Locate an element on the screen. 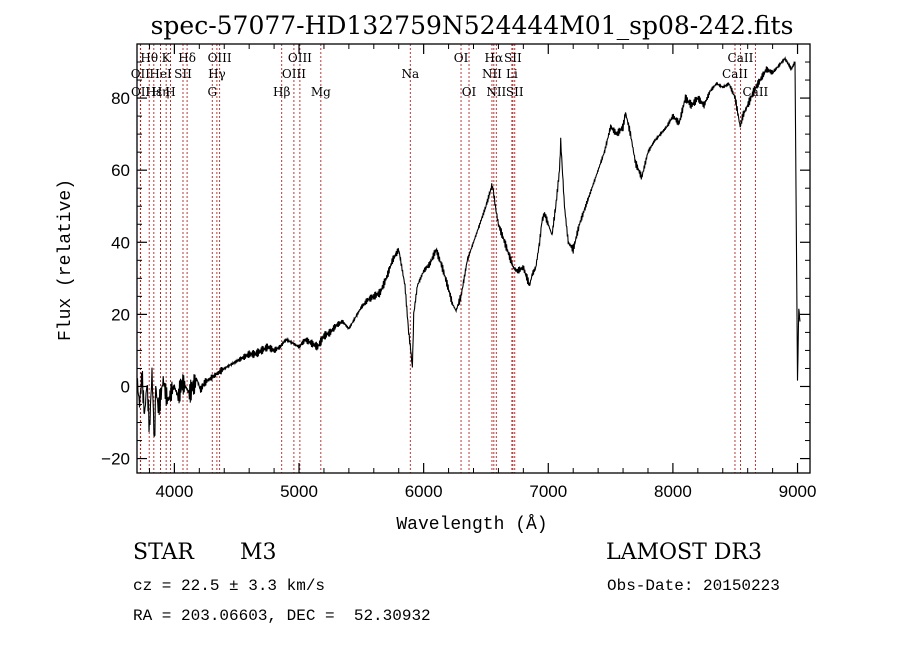  line-marker-label: Hγ is located at coordinates (217, 74).